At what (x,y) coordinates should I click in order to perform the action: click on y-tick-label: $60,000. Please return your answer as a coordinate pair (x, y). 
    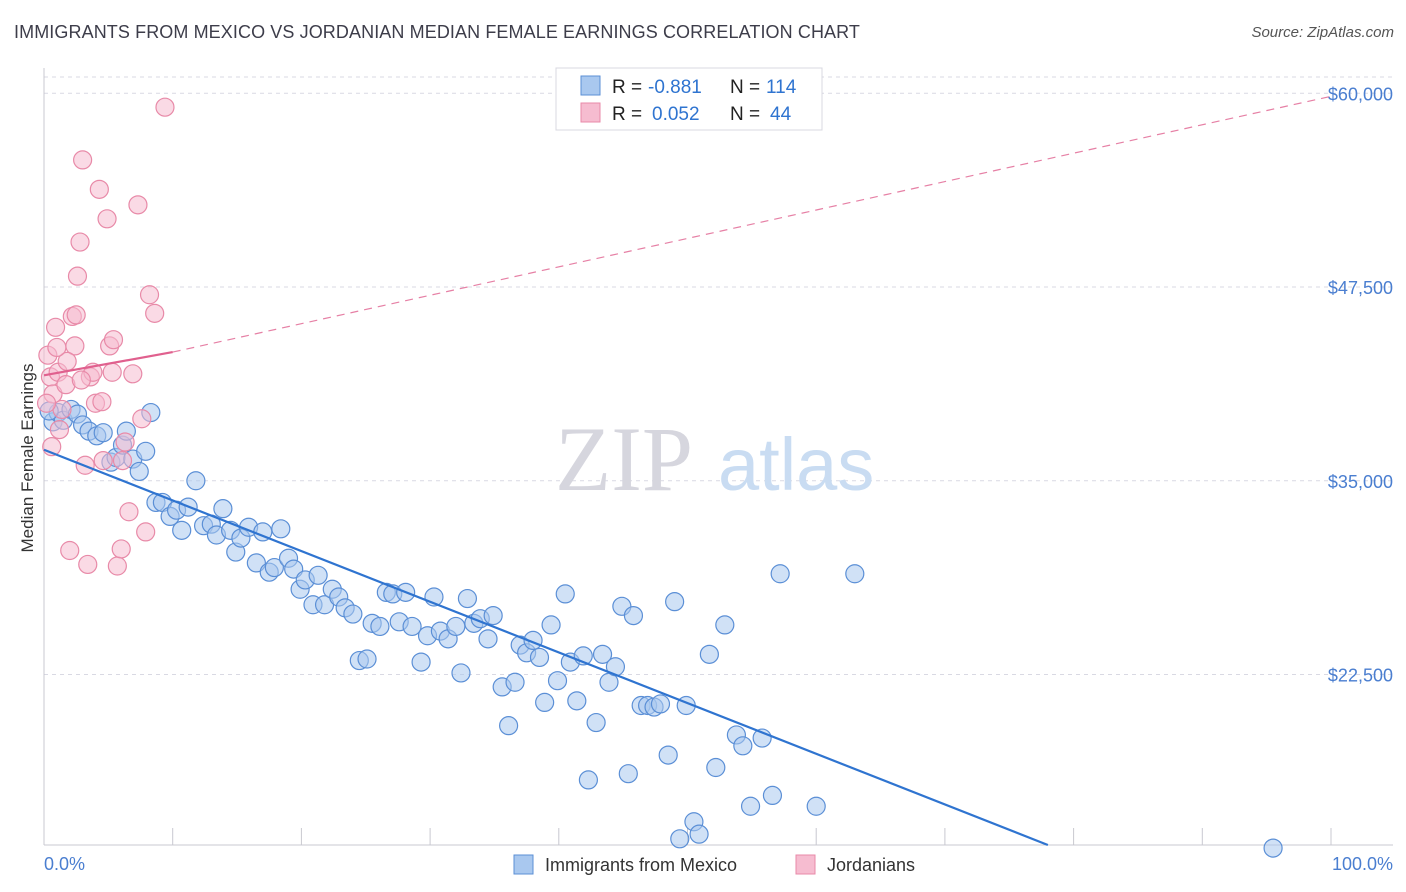
    Looking at the image, I should click on (1360, 94).